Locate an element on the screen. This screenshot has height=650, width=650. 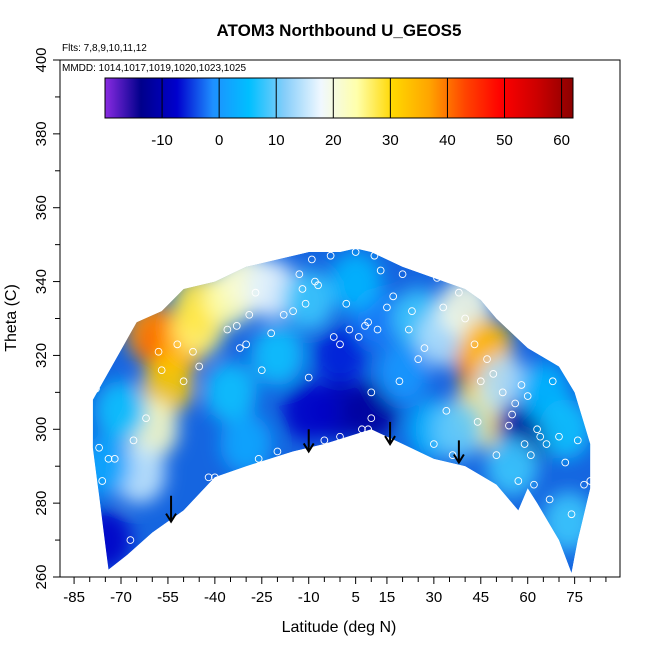
colorbar-tick-label: 30 is located at coordinates (390, 140).